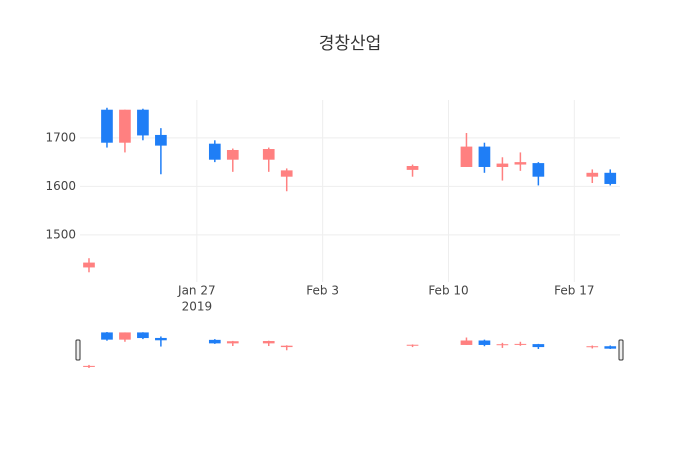  I want to click on chart-title: 경창산업, so click(350, 44).